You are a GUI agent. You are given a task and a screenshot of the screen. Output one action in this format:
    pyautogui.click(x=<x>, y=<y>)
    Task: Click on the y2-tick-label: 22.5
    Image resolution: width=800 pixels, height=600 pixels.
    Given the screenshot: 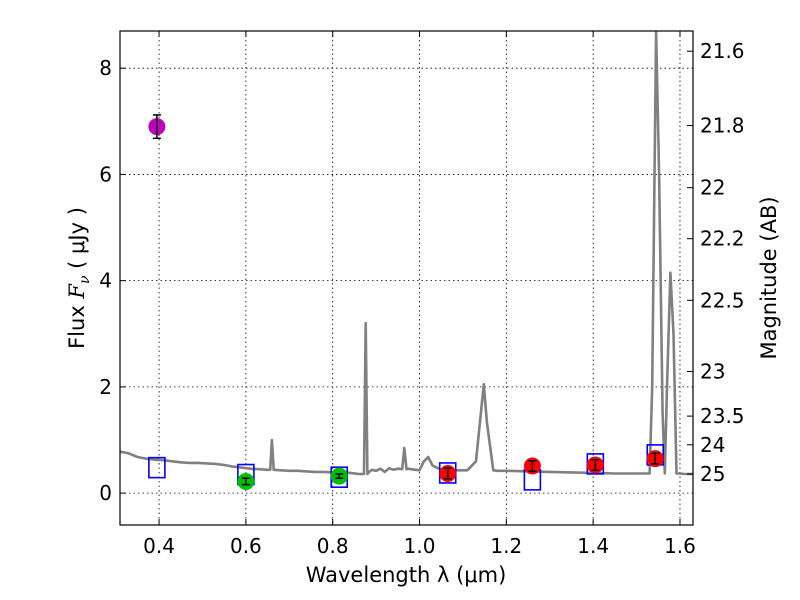 What is the action you would take?
    pyautogui.click(x=722, y=300)
    